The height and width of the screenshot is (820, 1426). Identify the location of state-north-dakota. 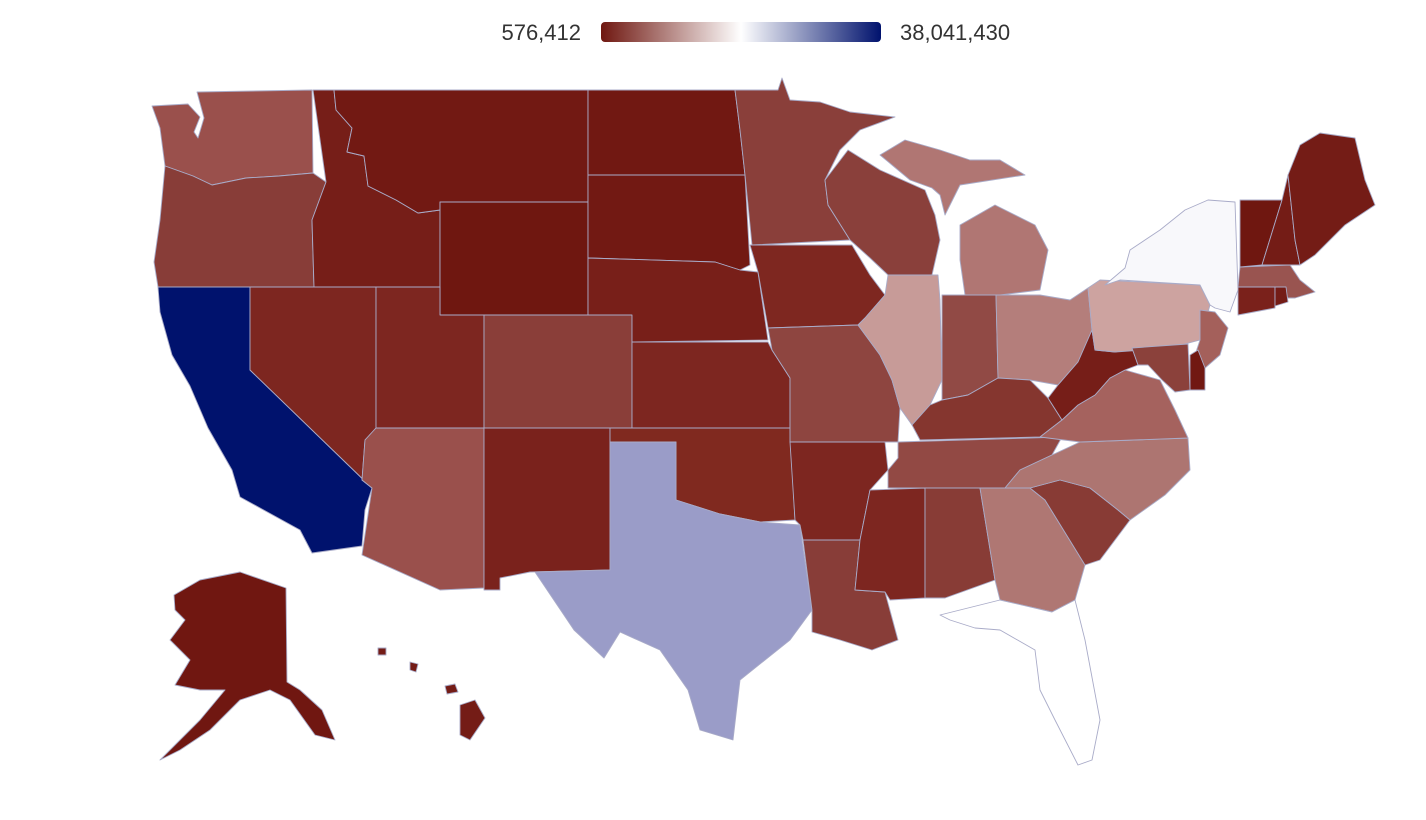
(666, 132).